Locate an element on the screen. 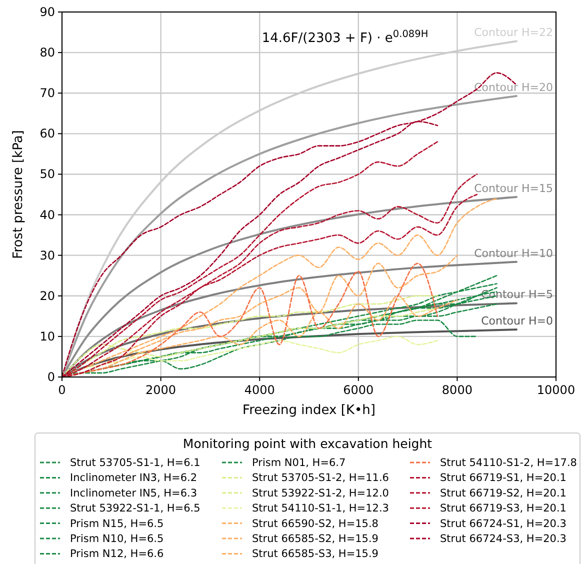  y-tick-label: 80 is located at coordinates (47, 53).